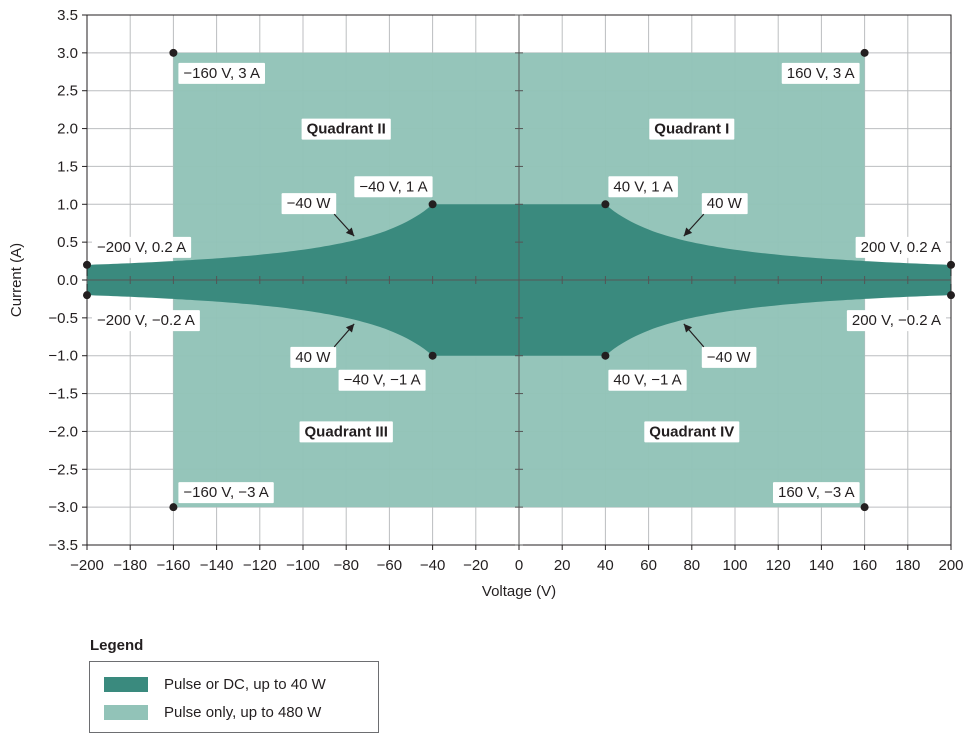 This screenshot has height=735, width=969. I want to click on y-tick-label: 2.0, so click(67, 129).